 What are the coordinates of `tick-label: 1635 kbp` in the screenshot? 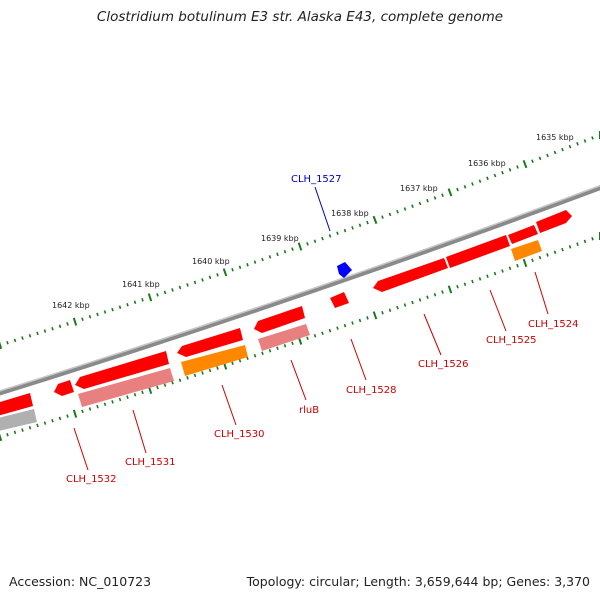 It's located at (555, 137).